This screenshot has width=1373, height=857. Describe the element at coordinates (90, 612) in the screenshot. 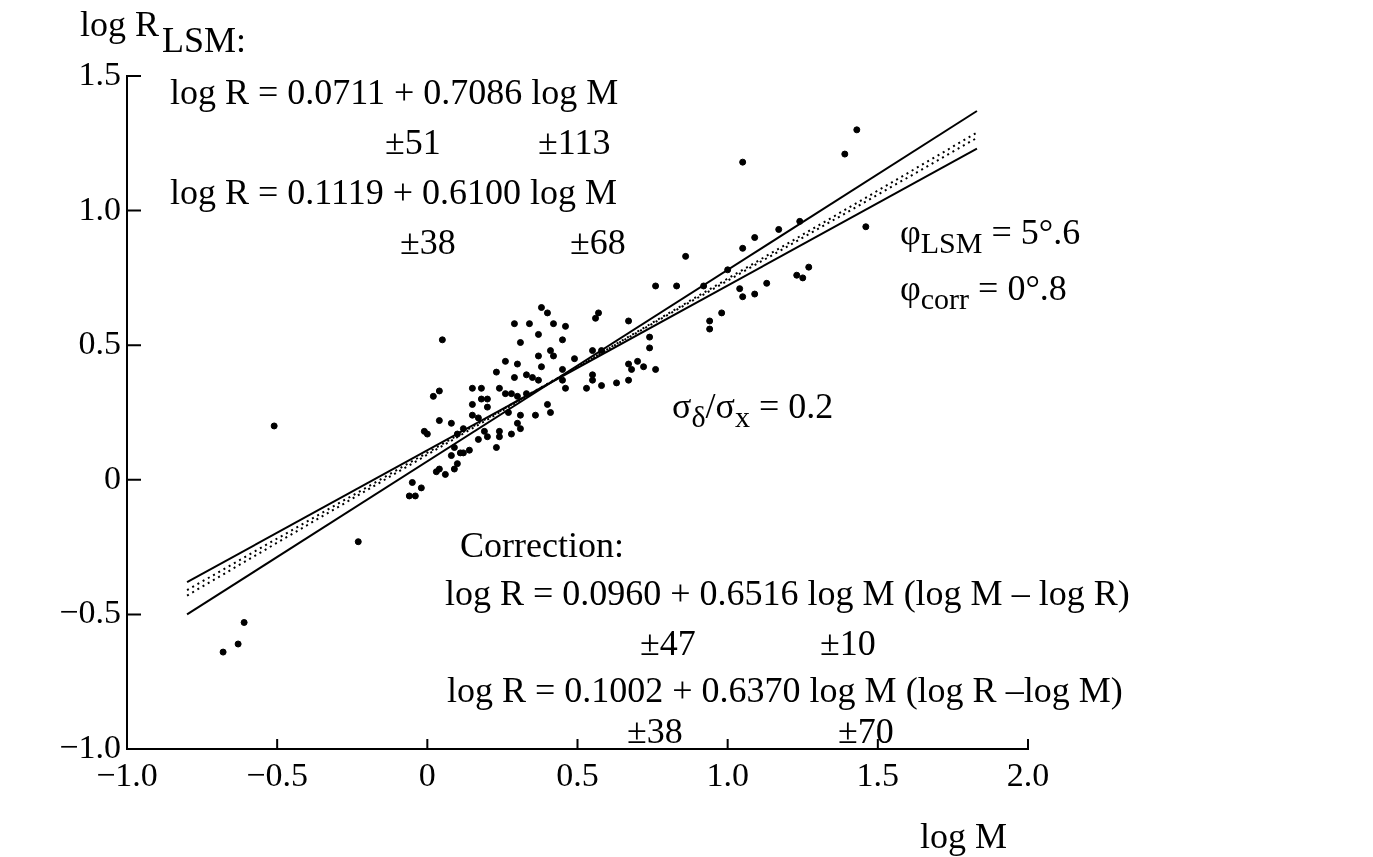

I see `y-tick-label: −0.5` at that location.